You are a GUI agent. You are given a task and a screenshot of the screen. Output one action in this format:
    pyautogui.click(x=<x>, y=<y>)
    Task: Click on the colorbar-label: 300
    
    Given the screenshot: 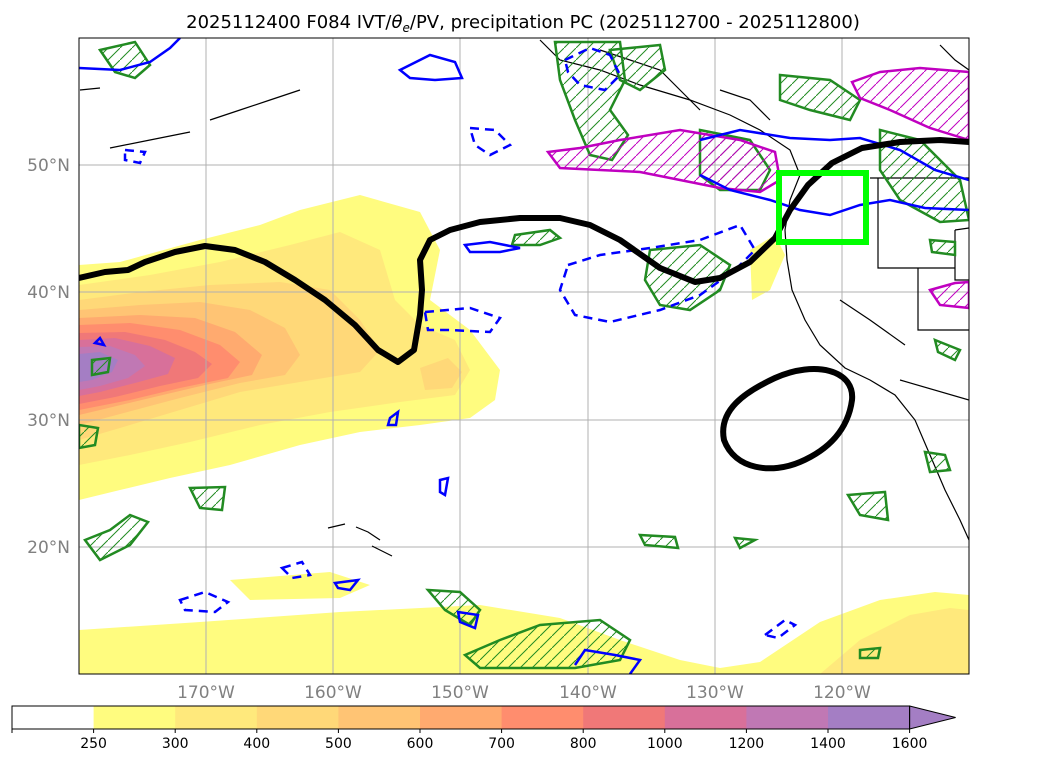 What is the action you would take?
    pyautogui.click(x=175, y=744)
    